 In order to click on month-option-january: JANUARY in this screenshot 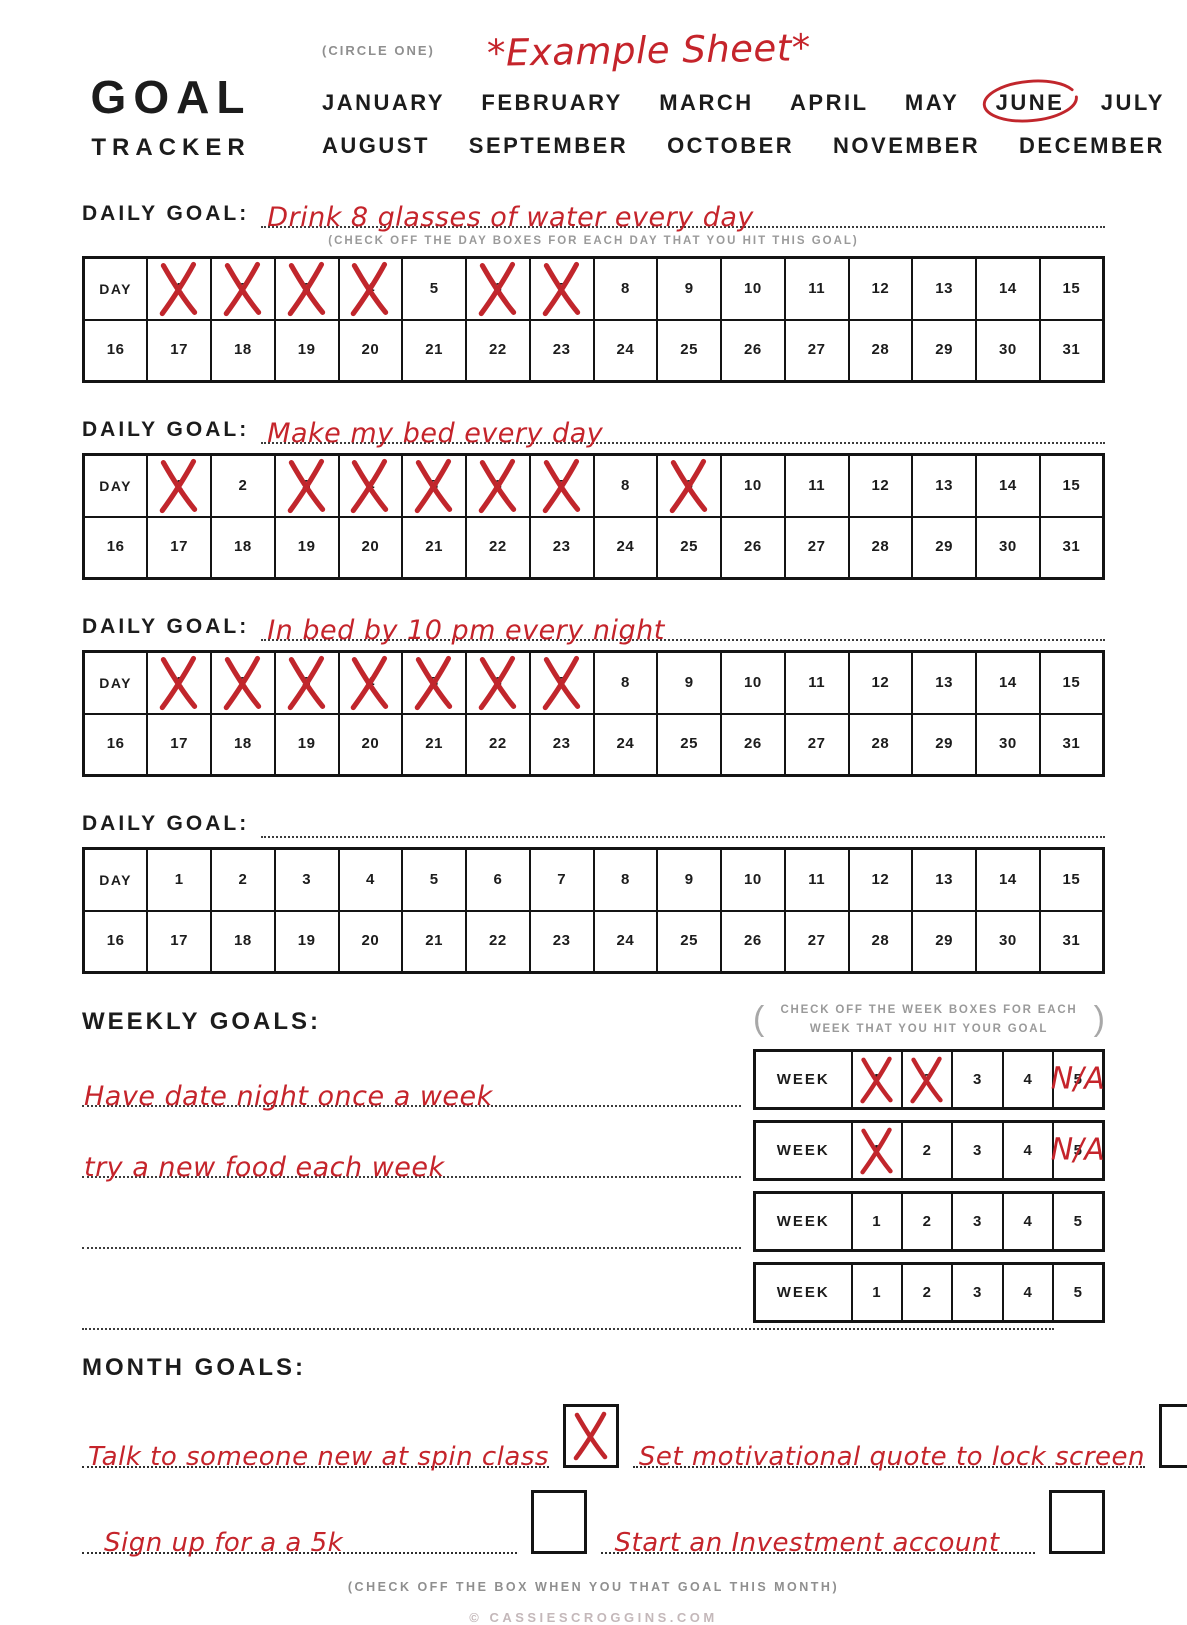, I will do `click(384, 102)`.